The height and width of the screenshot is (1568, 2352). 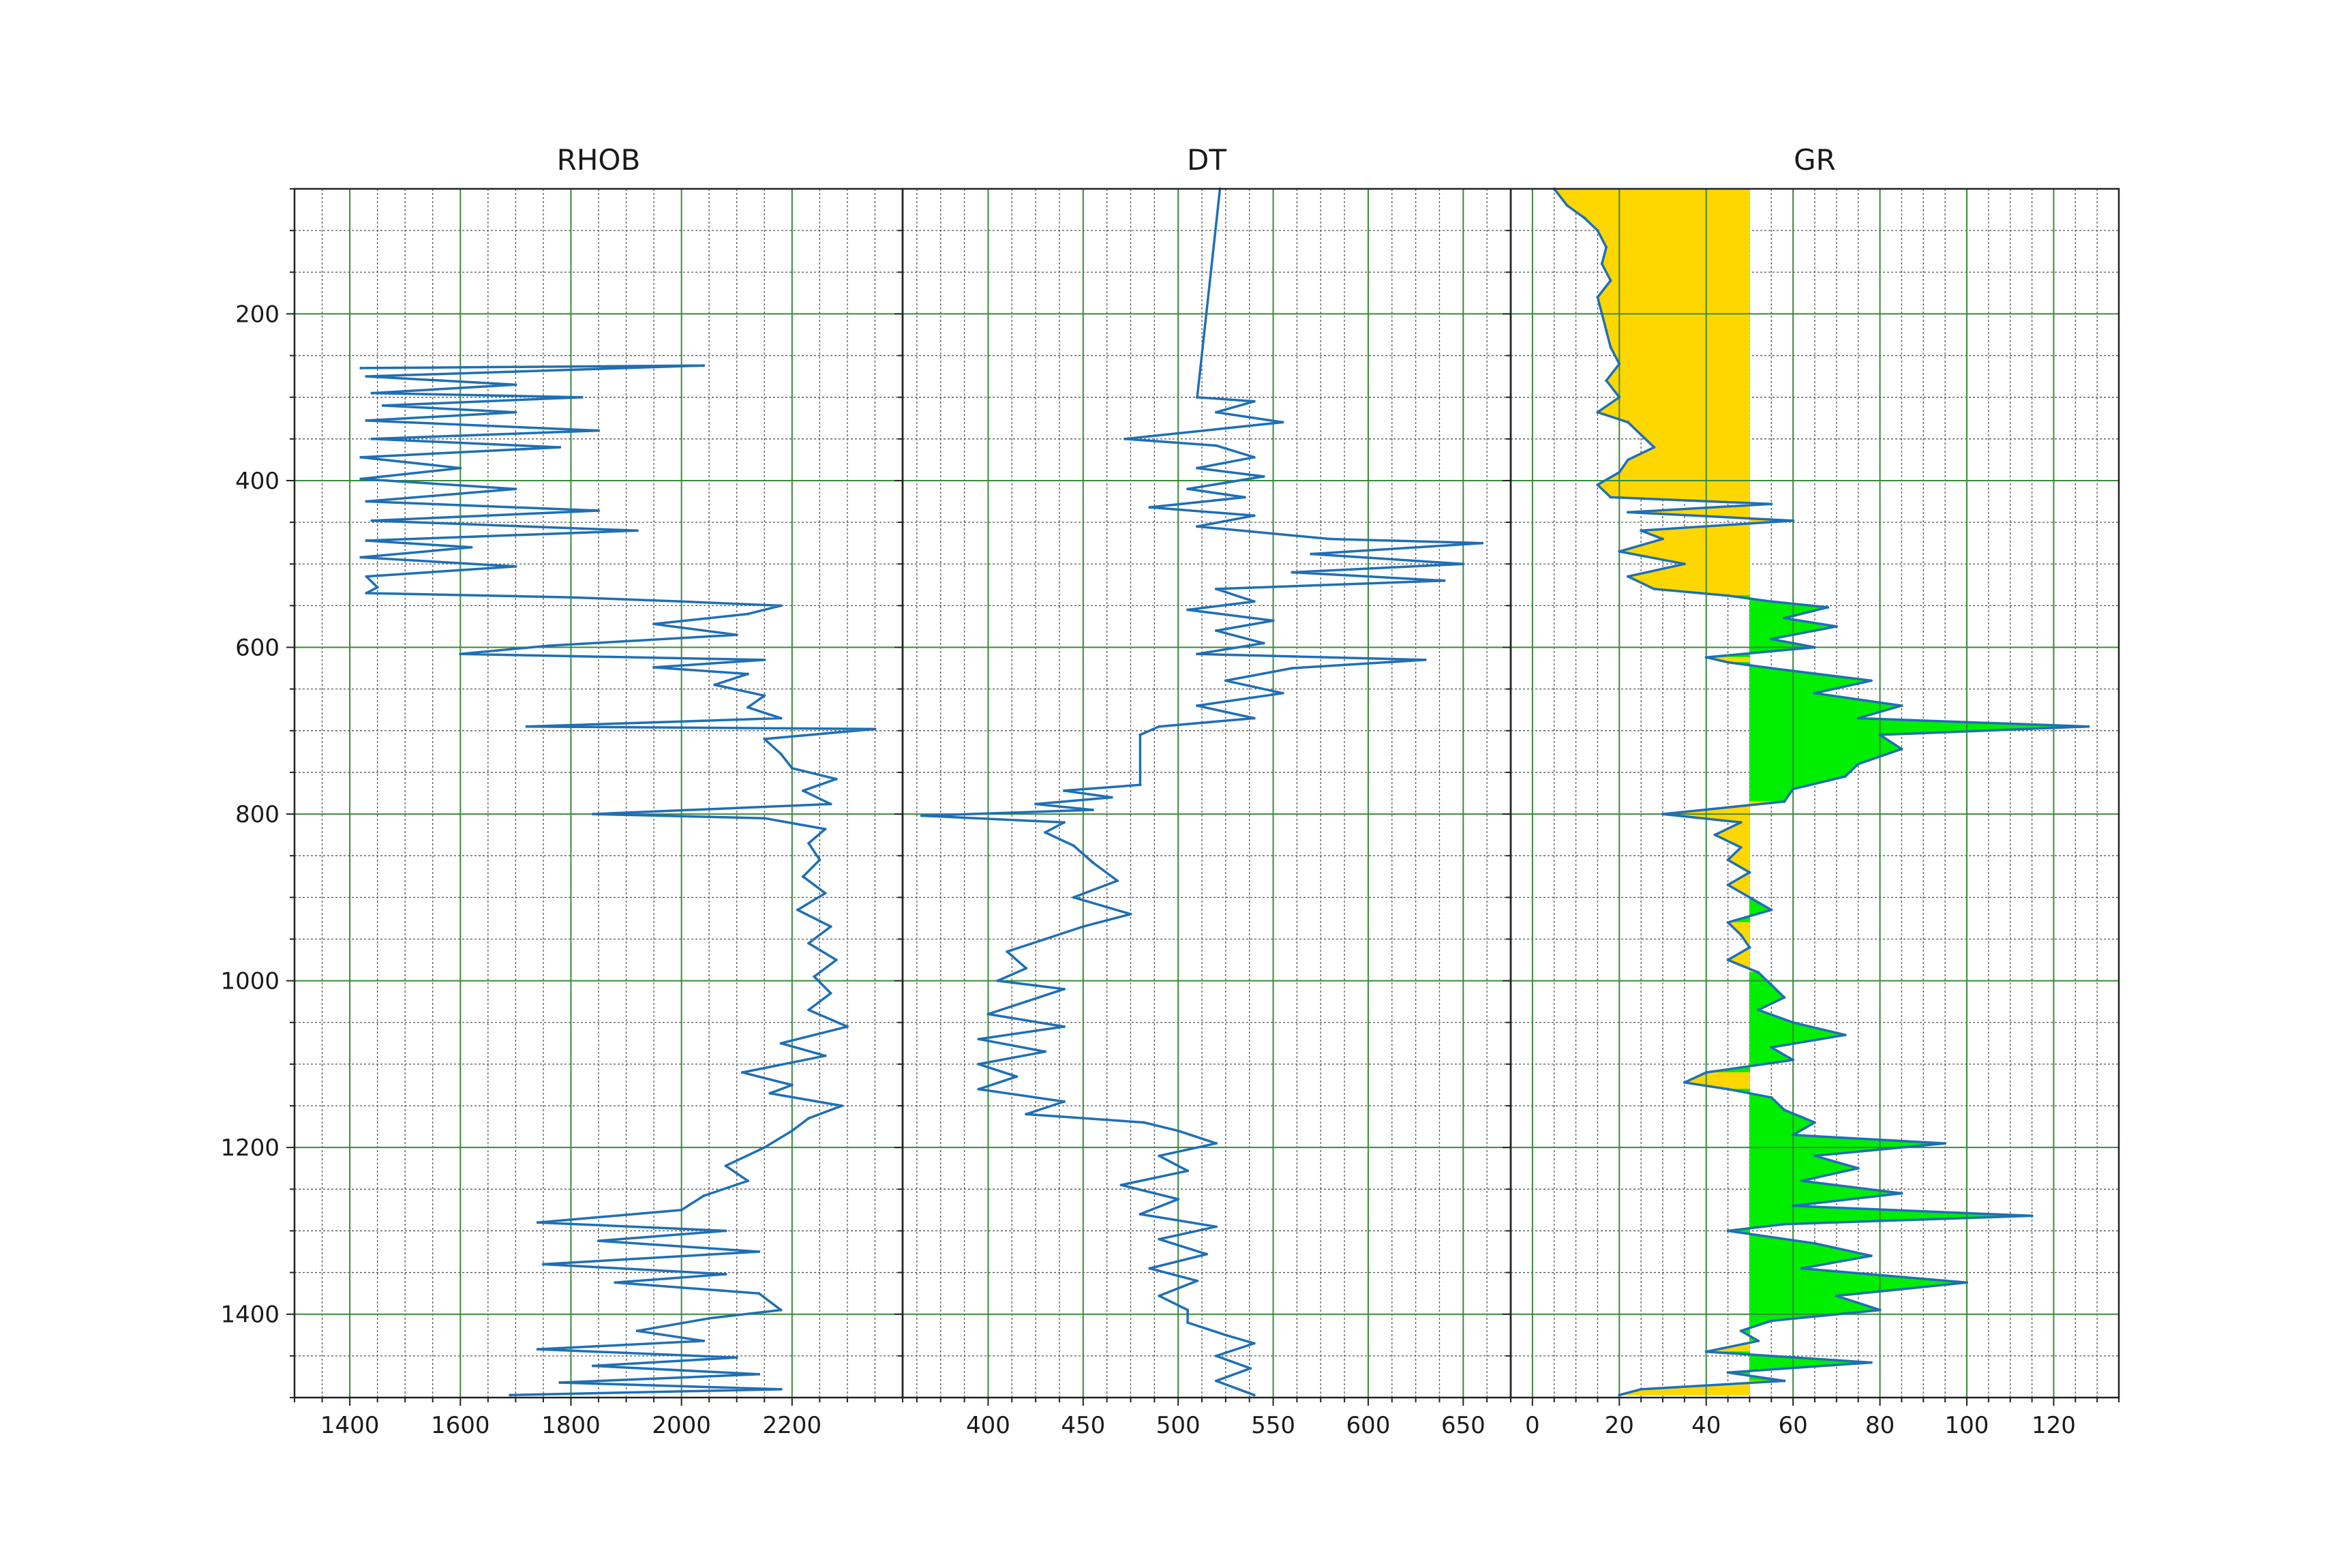 I want to click on gr-x-axis: 0 20 40 60 80 100 120, so click(x=1815, y=1418).